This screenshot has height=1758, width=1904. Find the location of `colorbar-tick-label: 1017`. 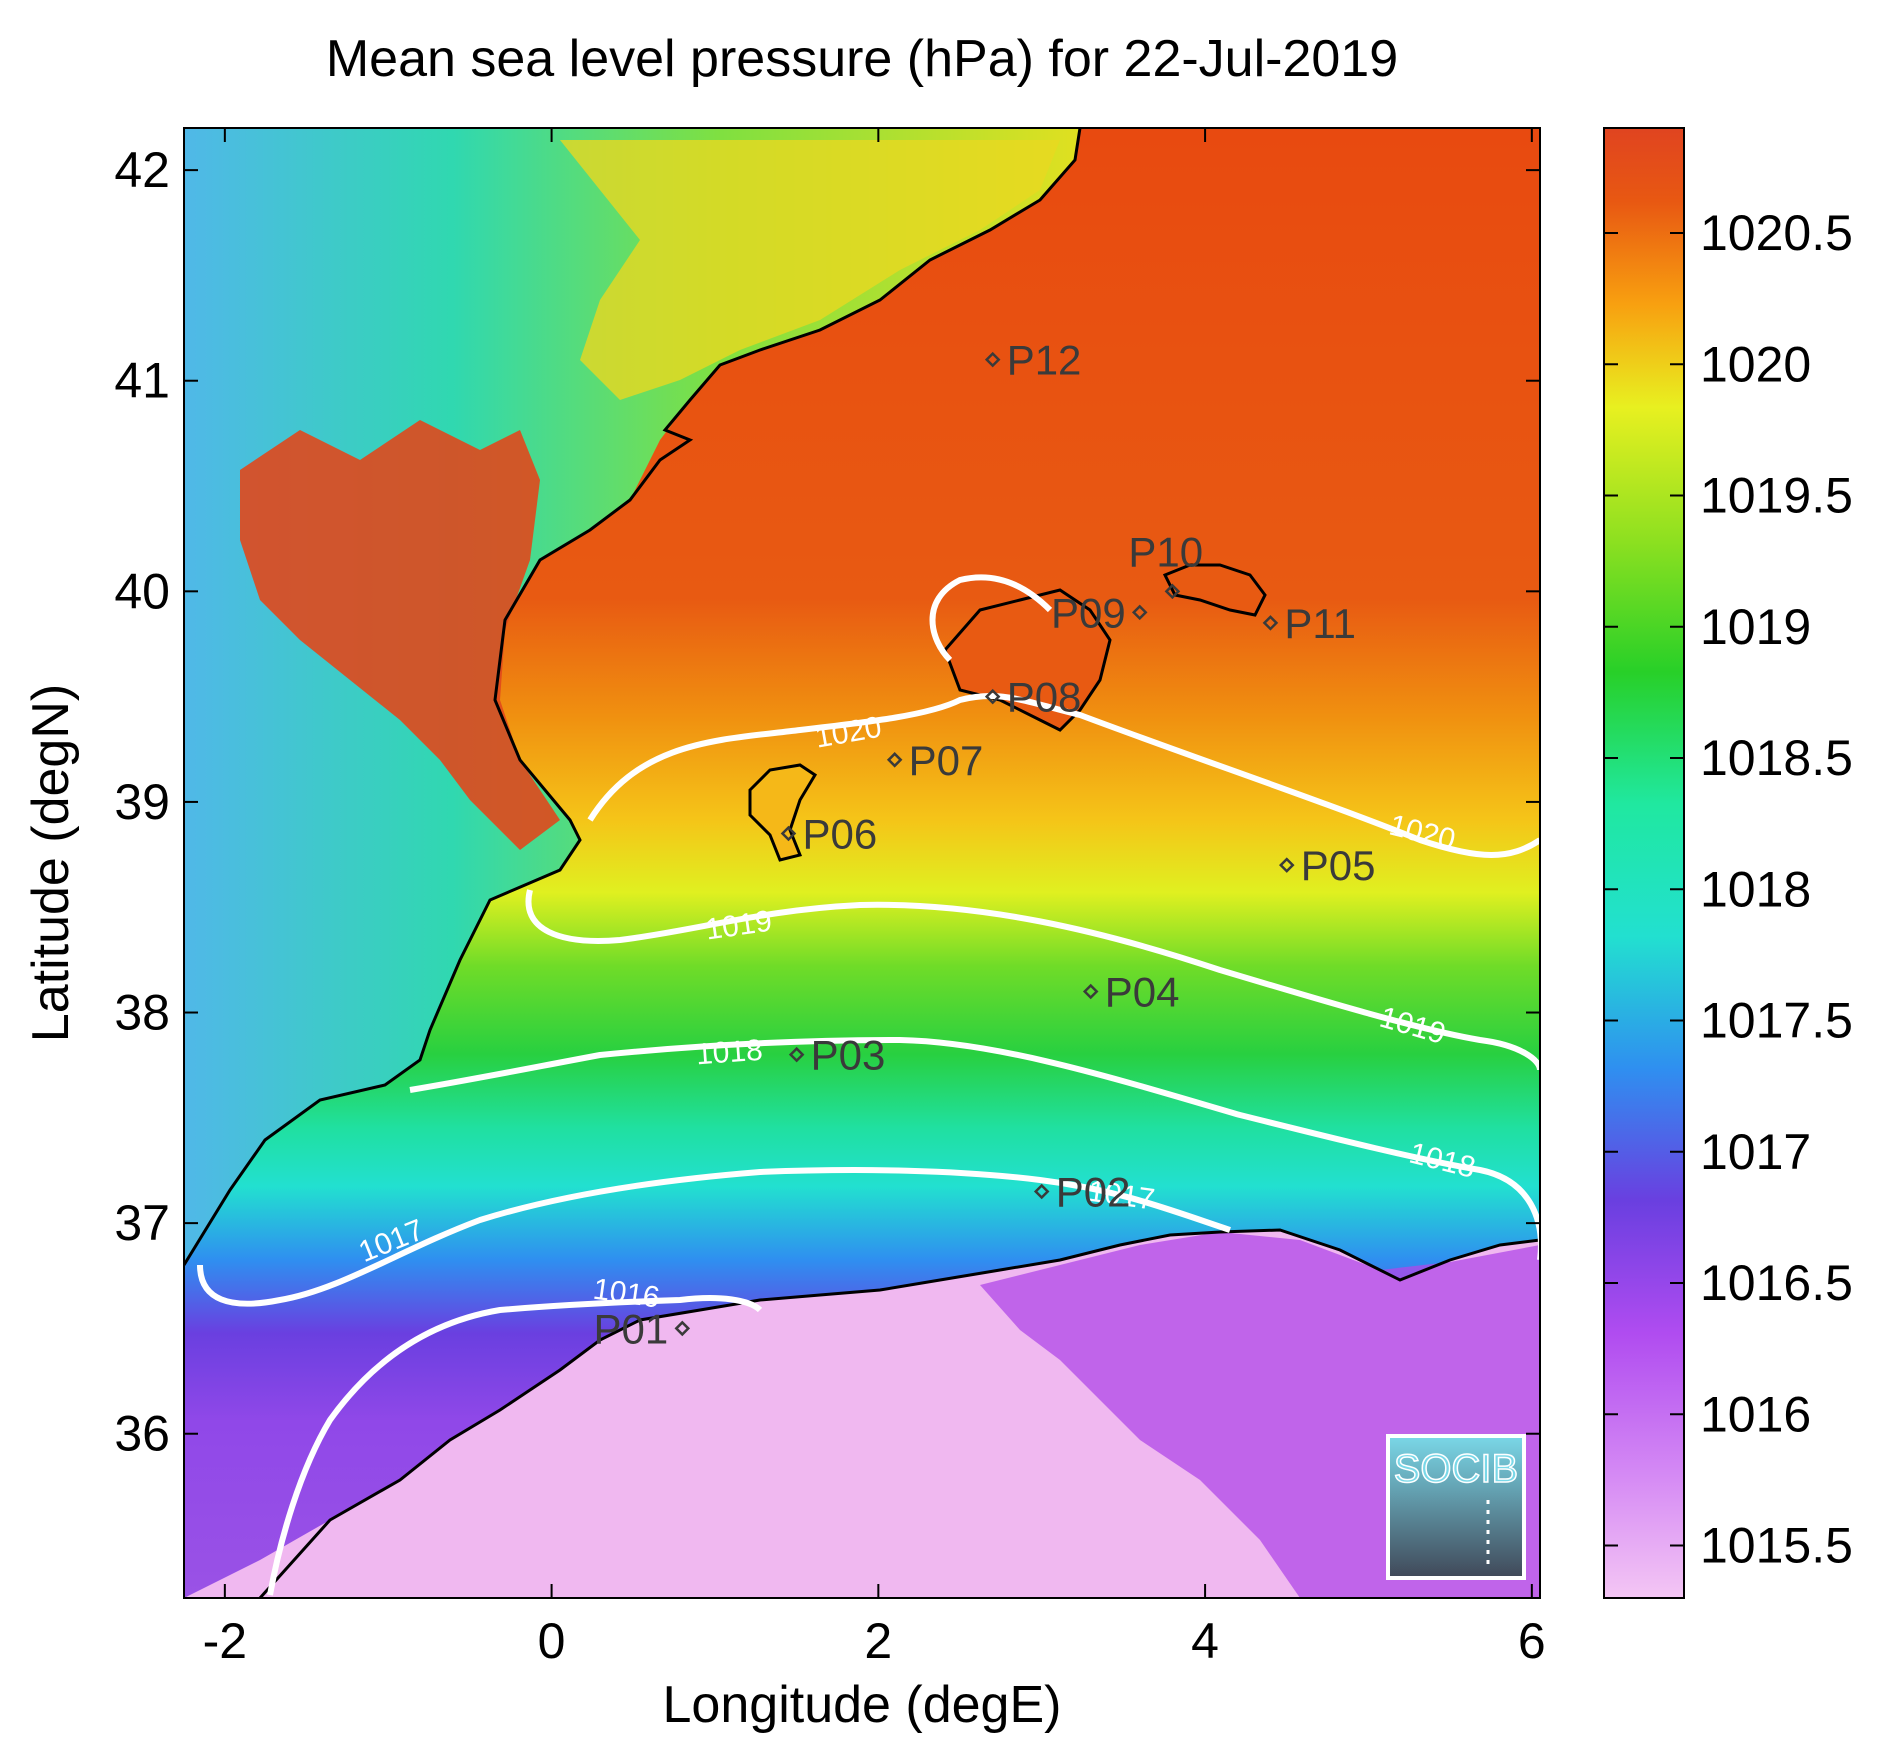

colorbar-tick-label: 1017 is located at coordinates (1755, 1152).